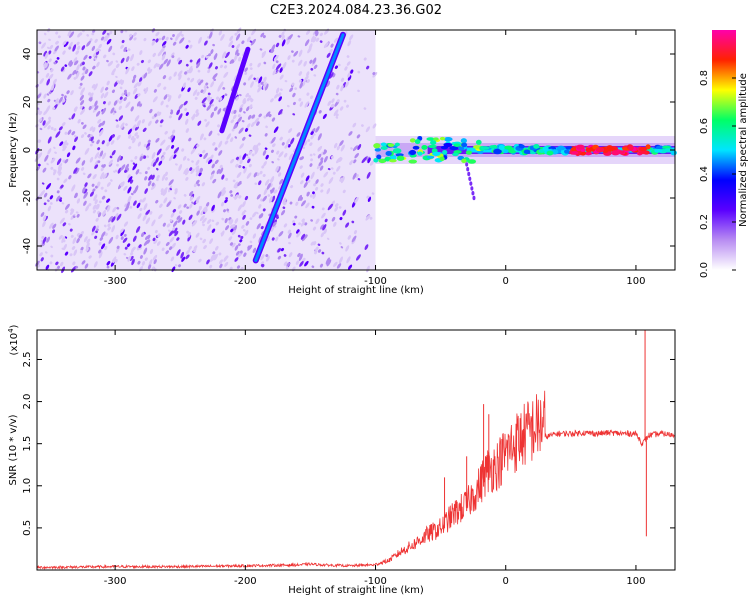 The image size is (750, 600). Describe the element at coordinates (356, 10) in the screenshot. I see `chart-title: C2E3.2024.084.23.36.G02` at that location.